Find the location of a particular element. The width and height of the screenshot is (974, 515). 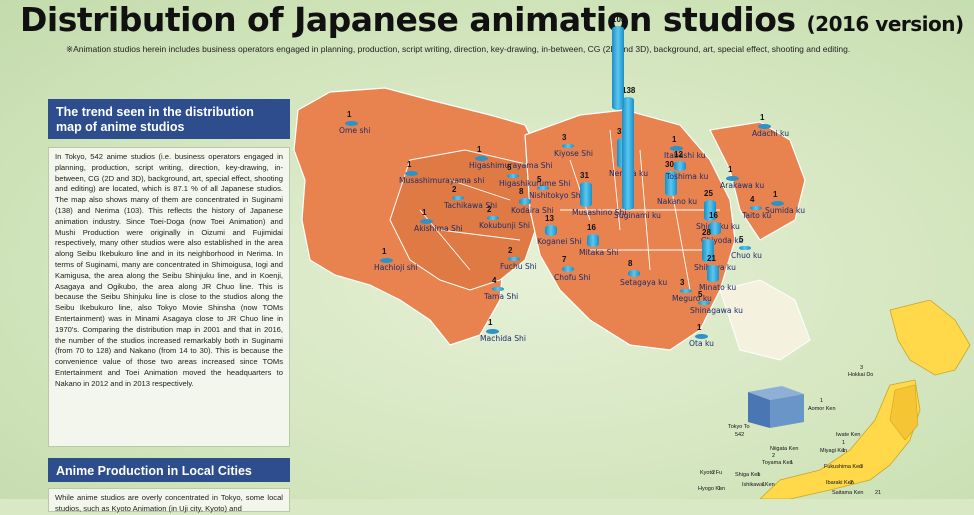

studio-area-label: Musashino Shi is located at coordinates (599, 212).